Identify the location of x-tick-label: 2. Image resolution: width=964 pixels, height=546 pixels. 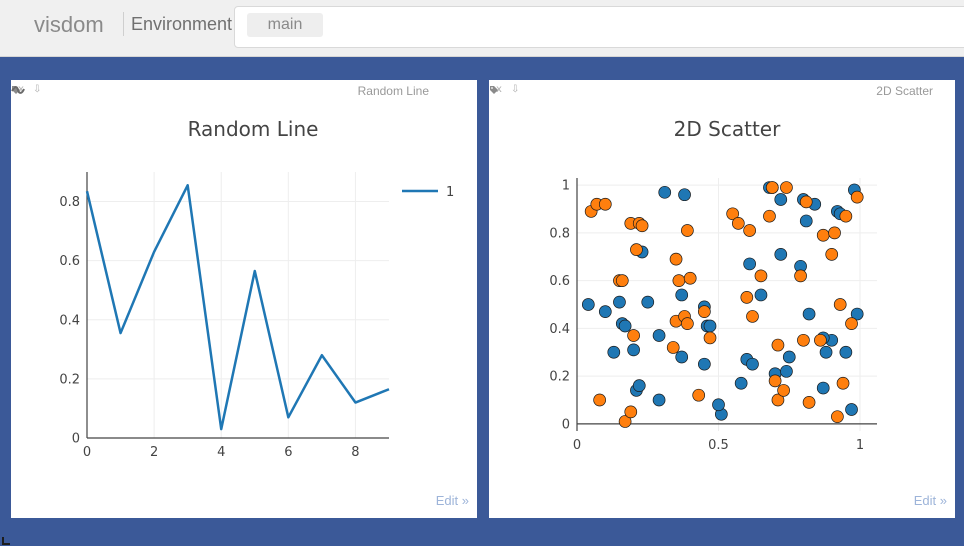
(154, 452).